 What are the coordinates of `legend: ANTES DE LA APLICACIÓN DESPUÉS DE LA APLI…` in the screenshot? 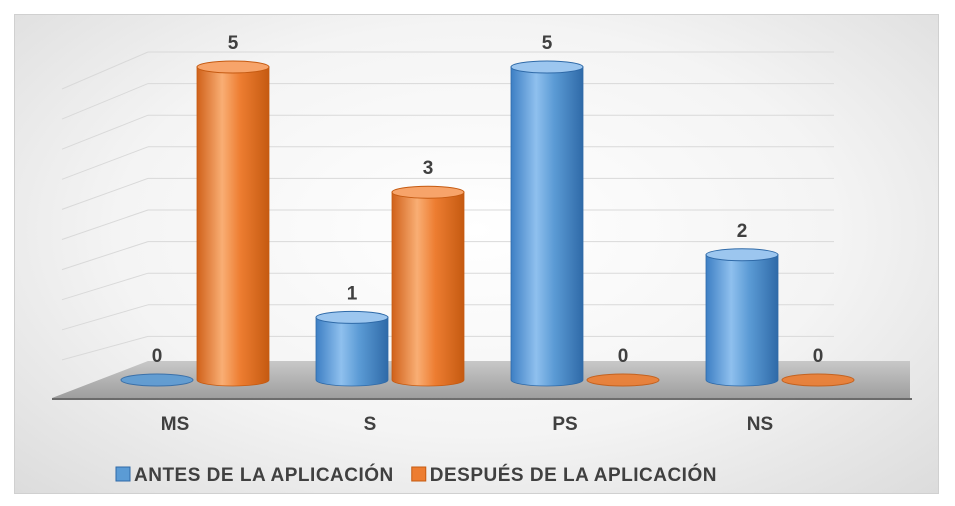 It's located at (416, 475).